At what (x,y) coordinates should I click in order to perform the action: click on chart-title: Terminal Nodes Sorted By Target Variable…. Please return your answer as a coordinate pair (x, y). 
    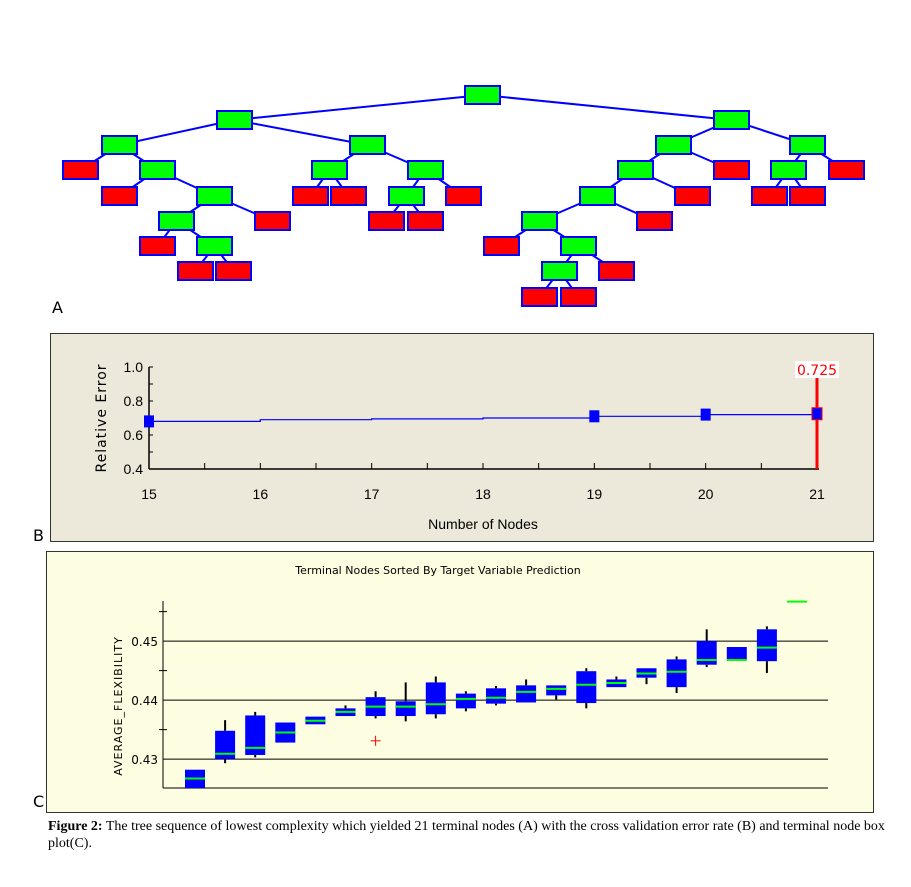
    Looking at the image, I should click on (437, 570).